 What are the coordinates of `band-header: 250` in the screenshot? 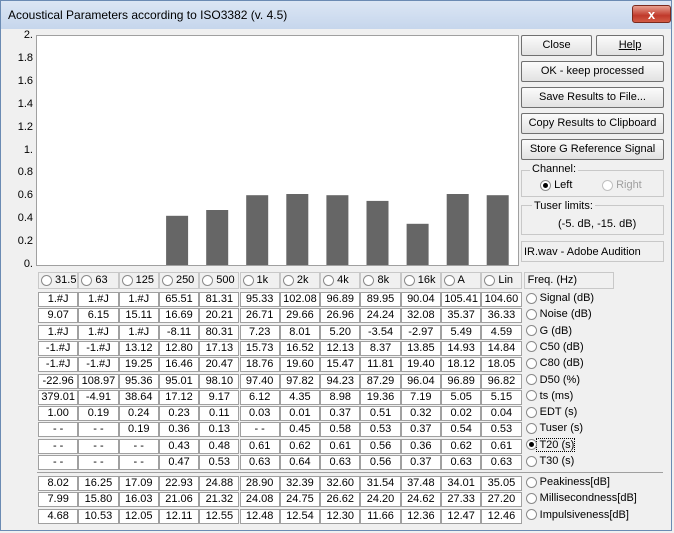 It's located at (179, 280).